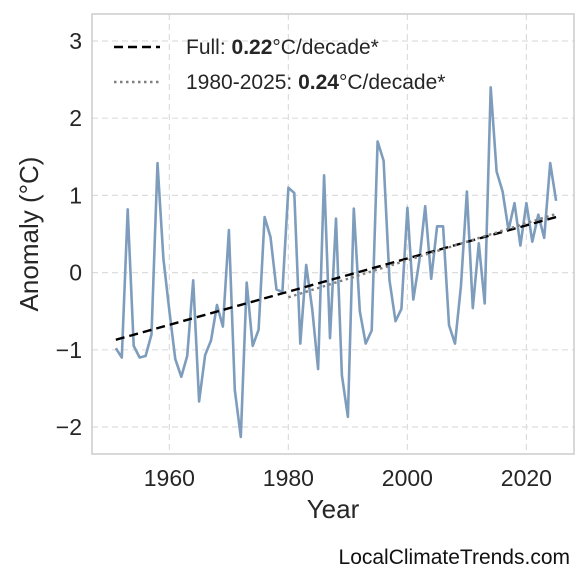 This screenshot has height=580, width=585. Describe the element at coordinates (407, 478) in the screenshot. I see `x-tick-label: 2000` at that location.